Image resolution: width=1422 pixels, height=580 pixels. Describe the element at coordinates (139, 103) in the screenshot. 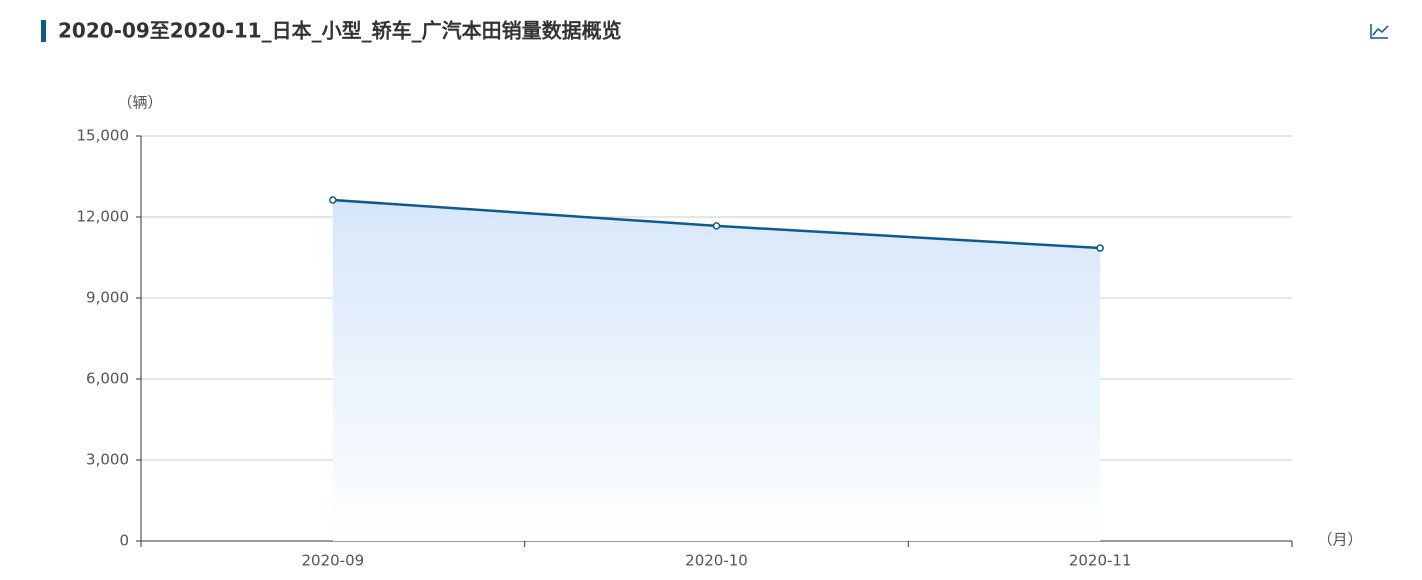

I see `y-unit: （辆）` at that location.